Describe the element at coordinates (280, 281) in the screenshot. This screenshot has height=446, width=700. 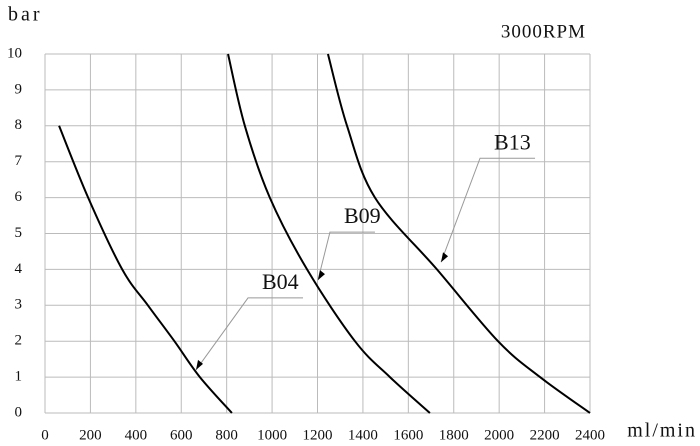
I see `annotation-label: B04` at that location.